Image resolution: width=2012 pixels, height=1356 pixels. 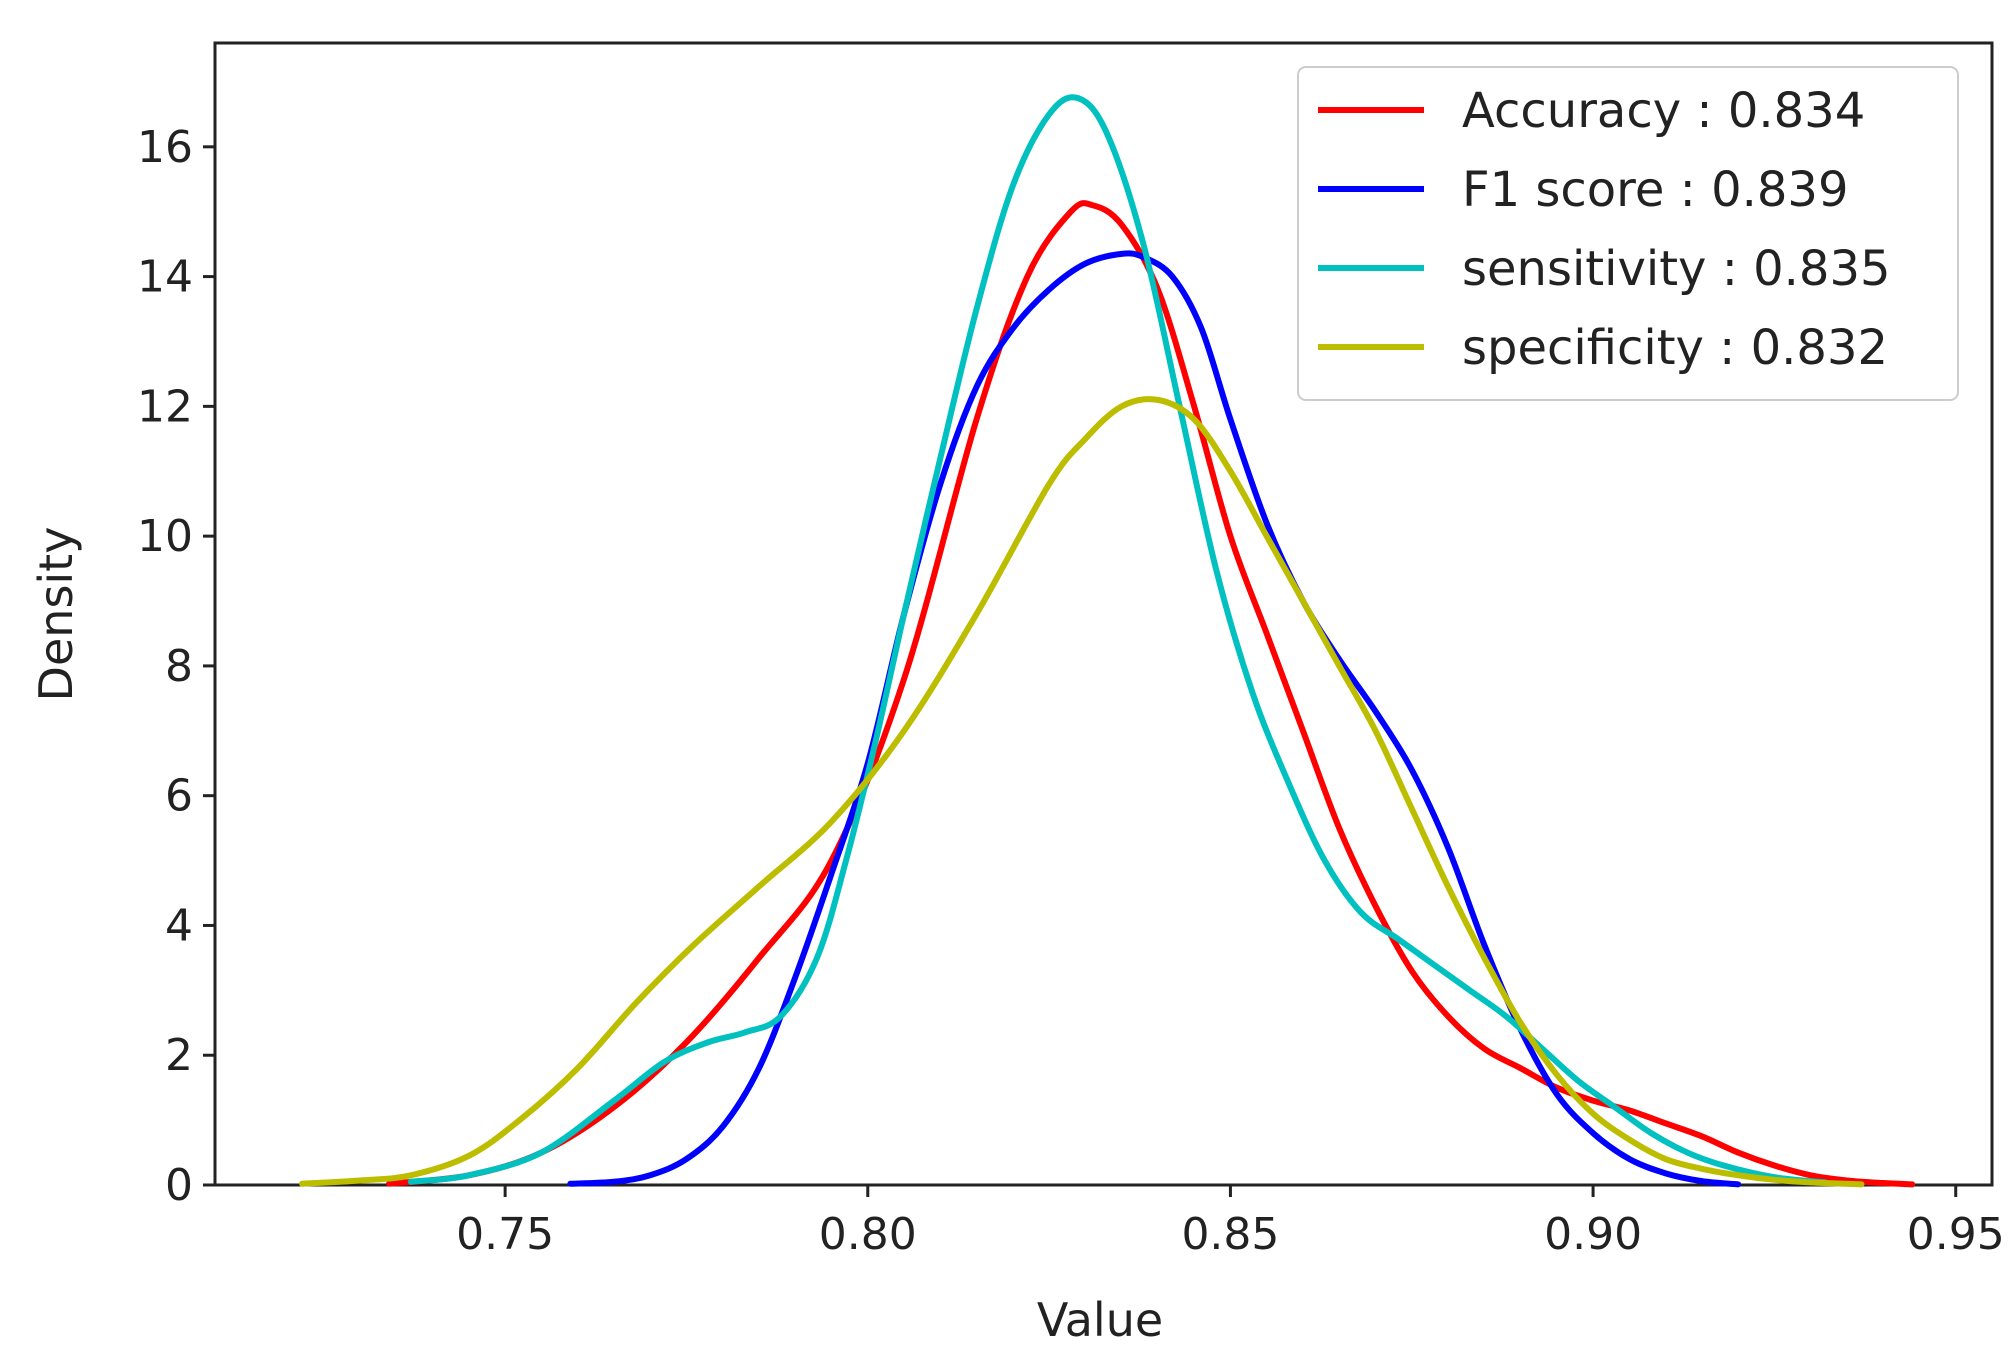 I want to click on legend-label-1: Accuracy : 0.834, so click(x=1663, y=111).